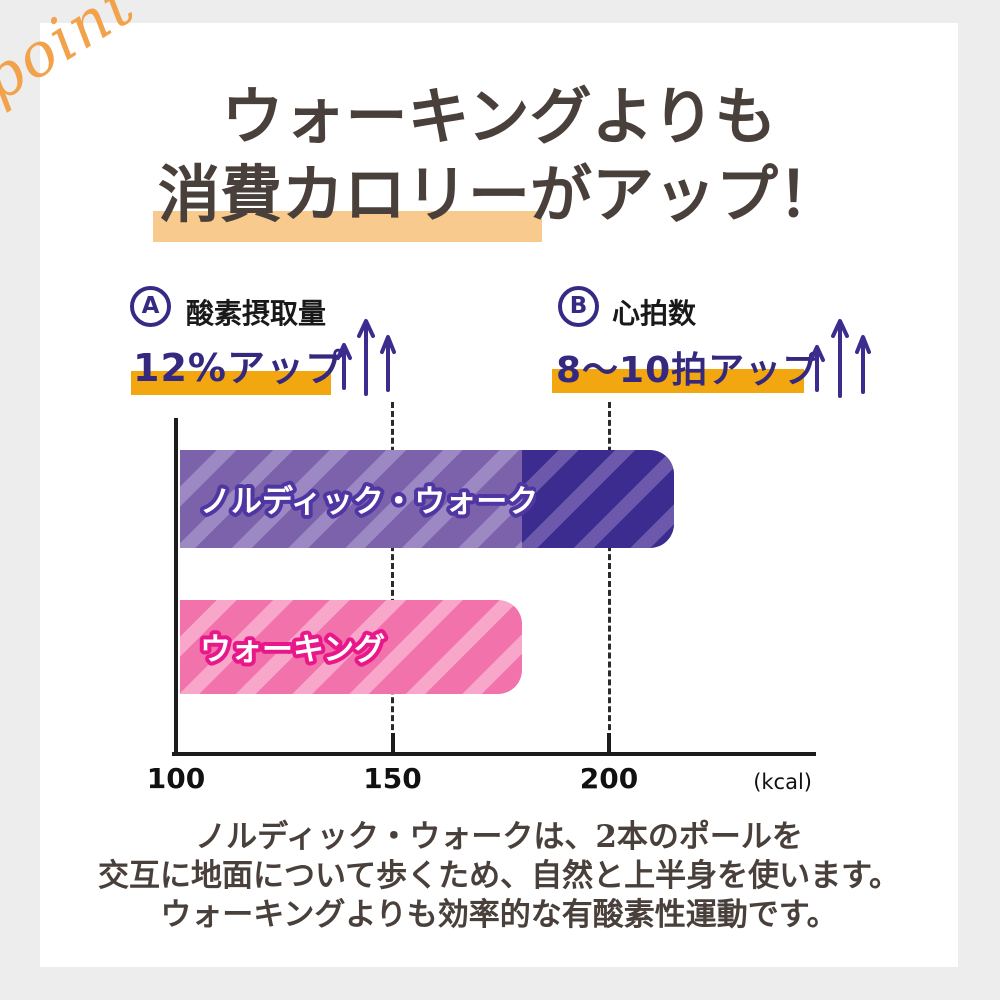 This screenshot has width=1000, height=1000. I want to click on x-tick-label-100: 100, so click(176, 778).